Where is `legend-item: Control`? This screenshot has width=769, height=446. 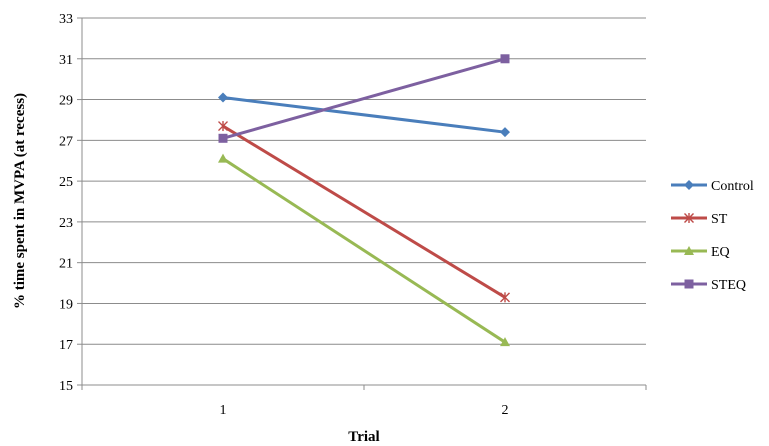
legend-item: Control is located at coordinates (712, 186).